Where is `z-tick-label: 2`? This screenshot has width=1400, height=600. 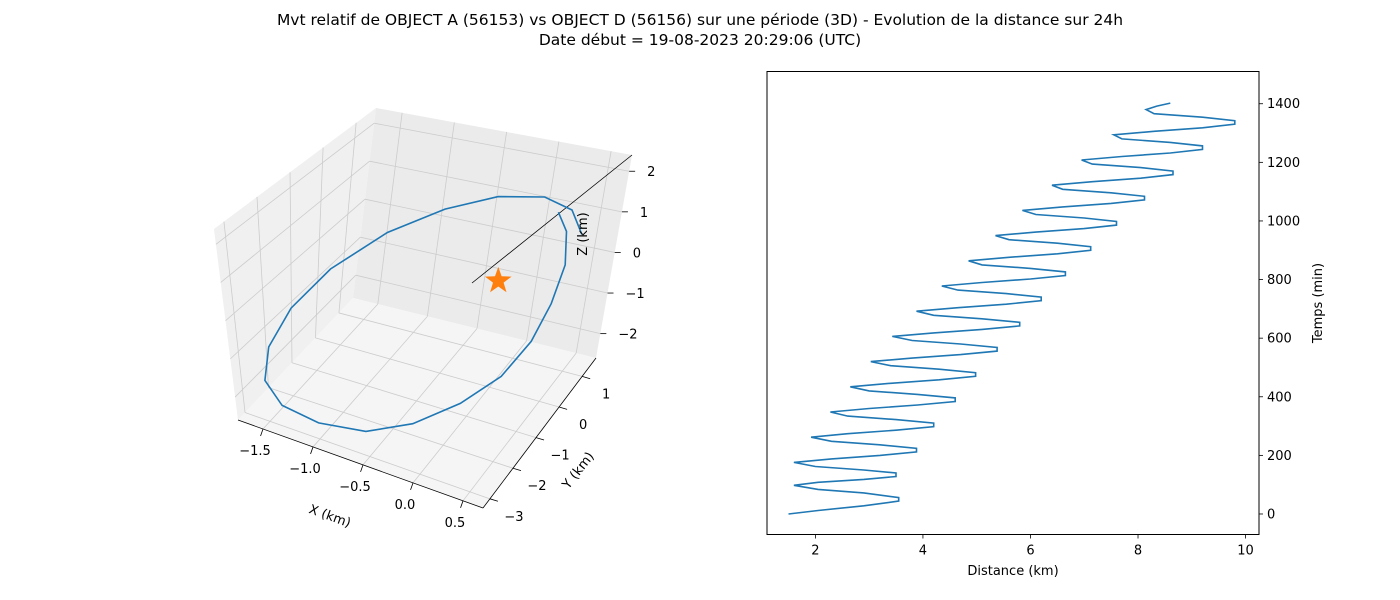 z-tick-label: 2 is located at coordinates (651, 172).